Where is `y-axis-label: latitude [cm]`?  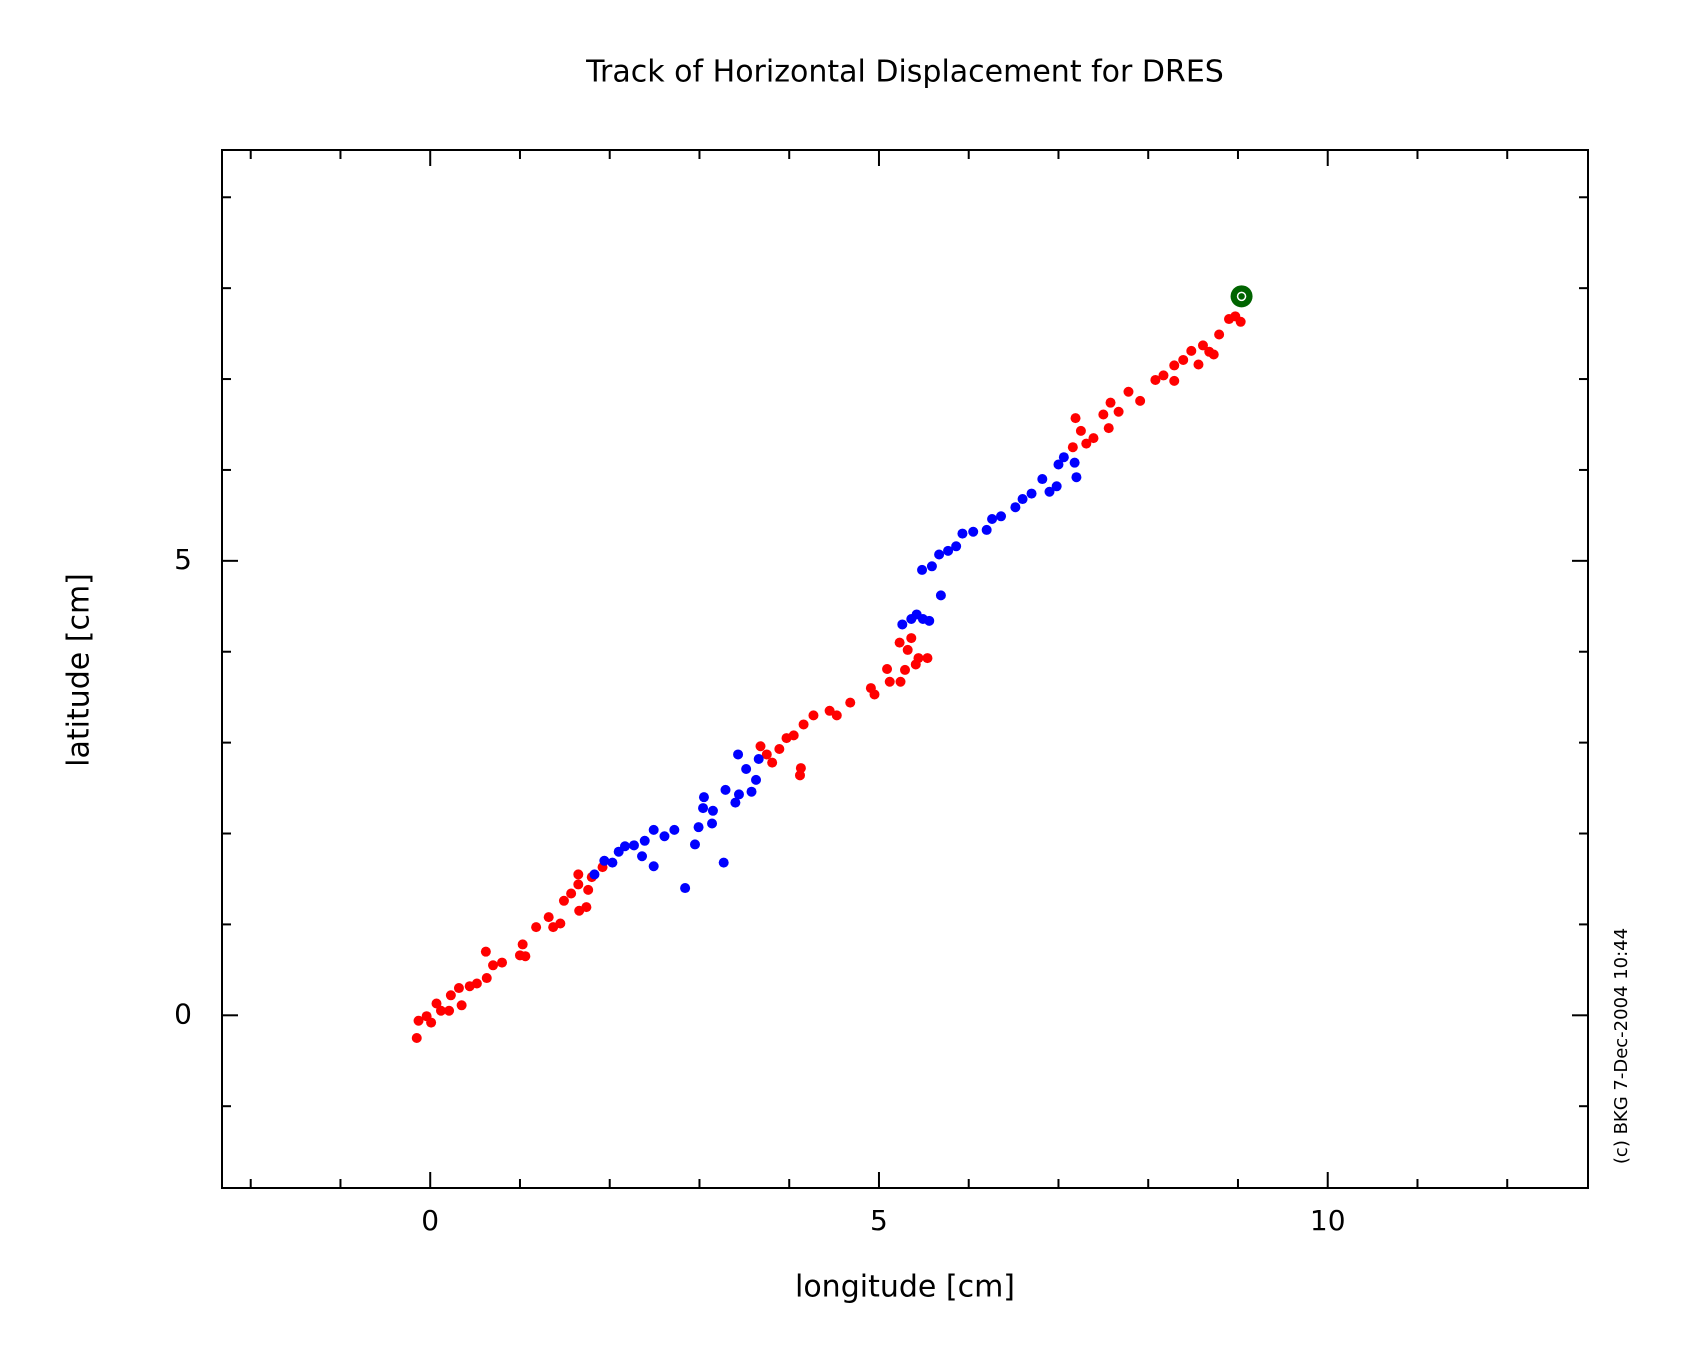 y-axis-label: latitude [cm] is located at coordinates (79, 670).